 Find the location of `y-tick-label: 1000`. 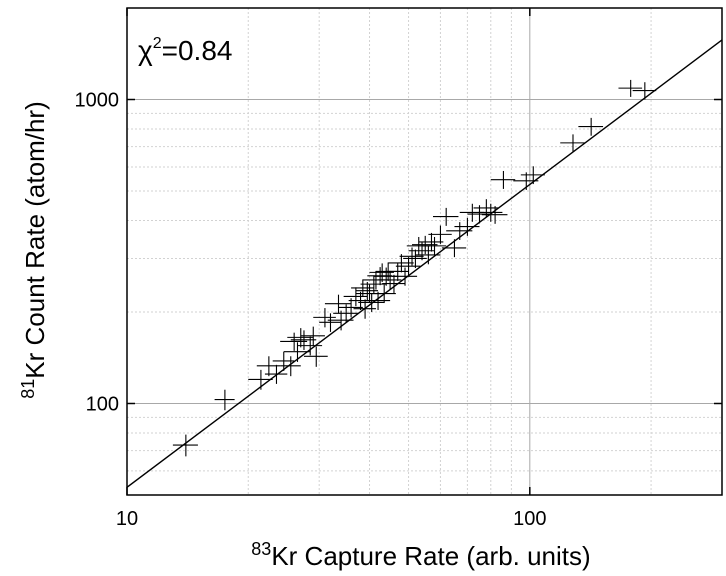

y-tick-label: 1000 is located at coordinates (97, 101).